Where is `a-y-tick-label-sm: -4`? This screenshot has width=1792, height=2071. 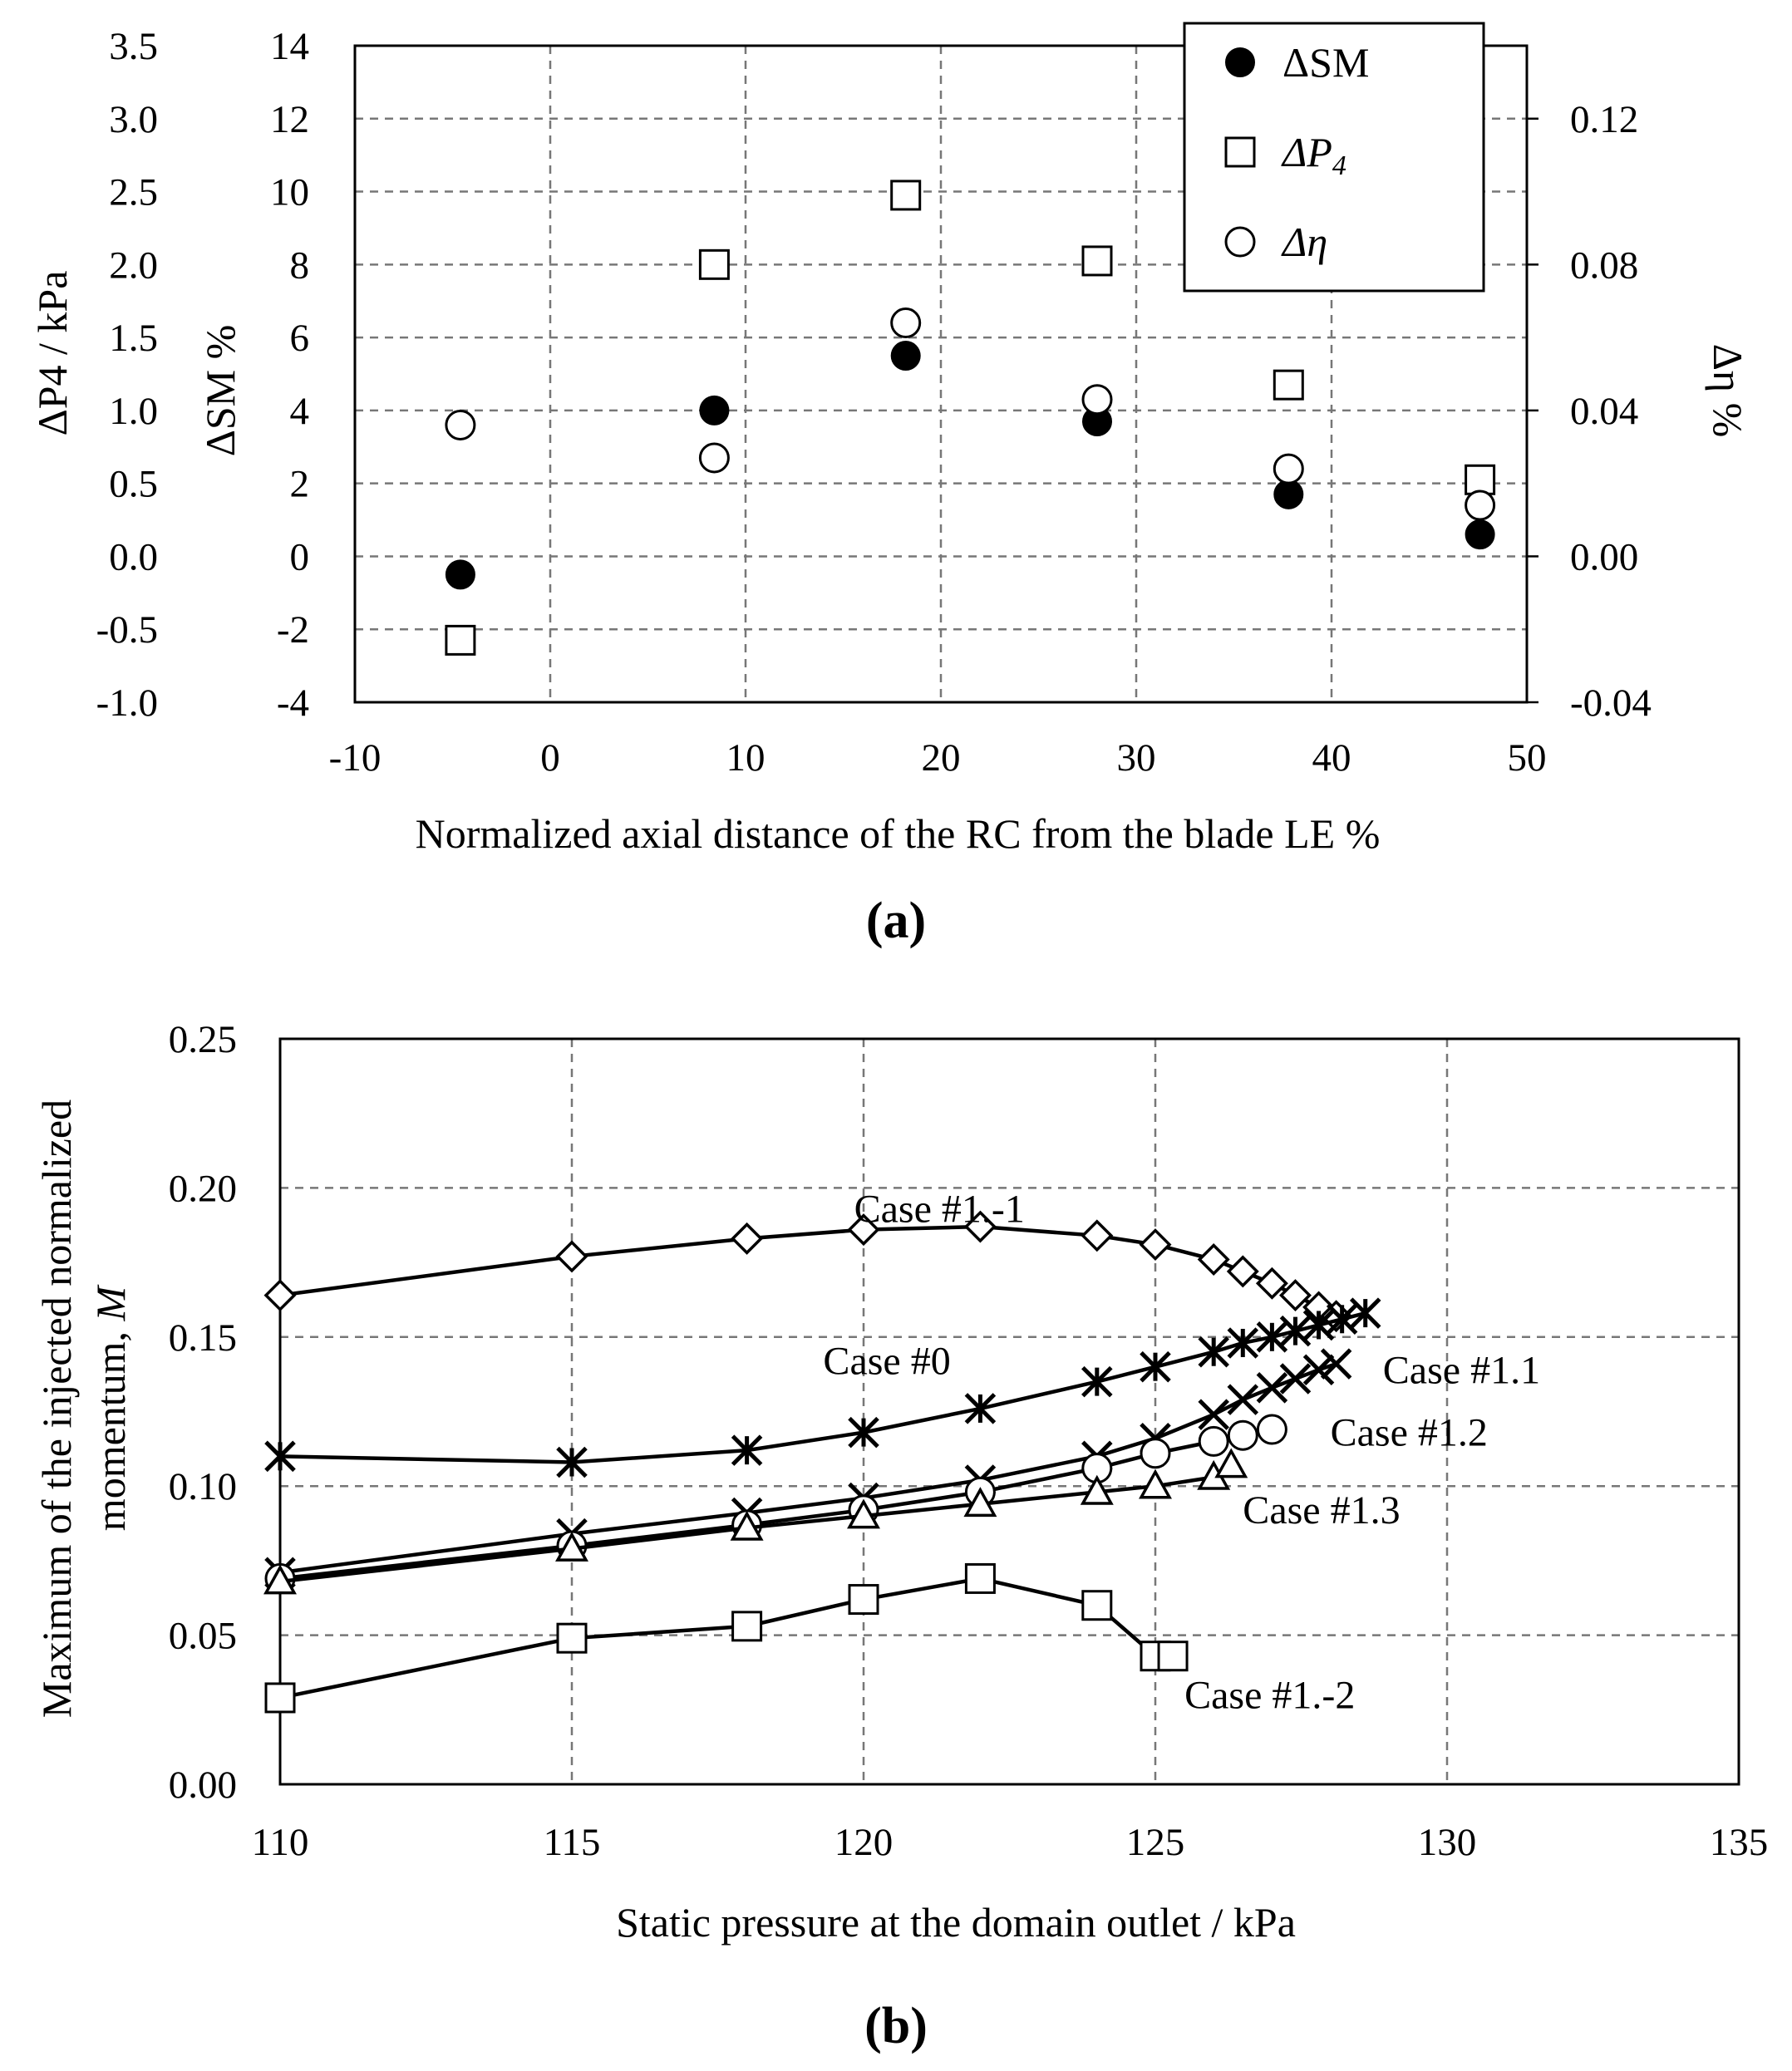
a-y-tick-label-sm: -4 is located at coordinates (293, 703).